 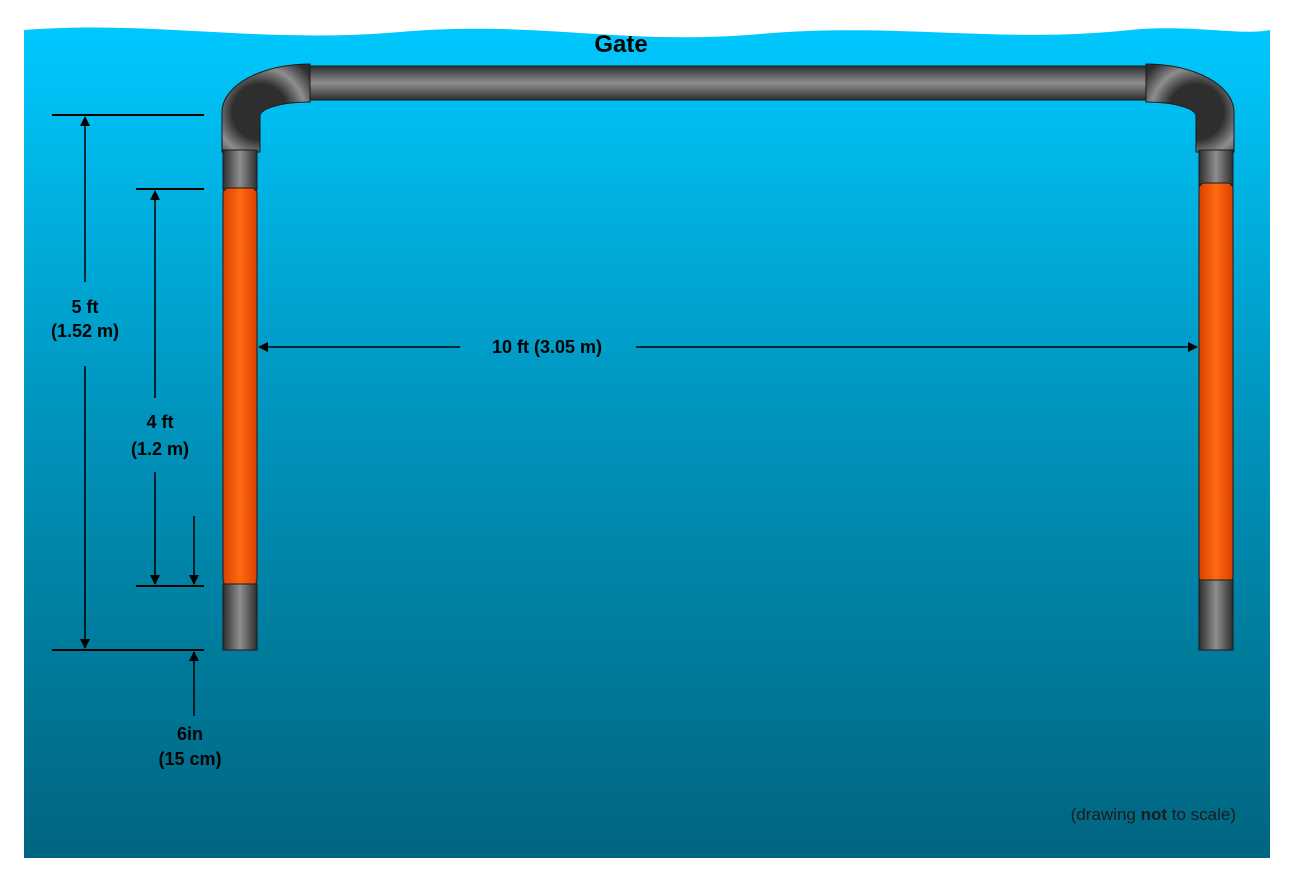 I want to click on scale-note-emphasis: not, so click(x=1154, y=814).